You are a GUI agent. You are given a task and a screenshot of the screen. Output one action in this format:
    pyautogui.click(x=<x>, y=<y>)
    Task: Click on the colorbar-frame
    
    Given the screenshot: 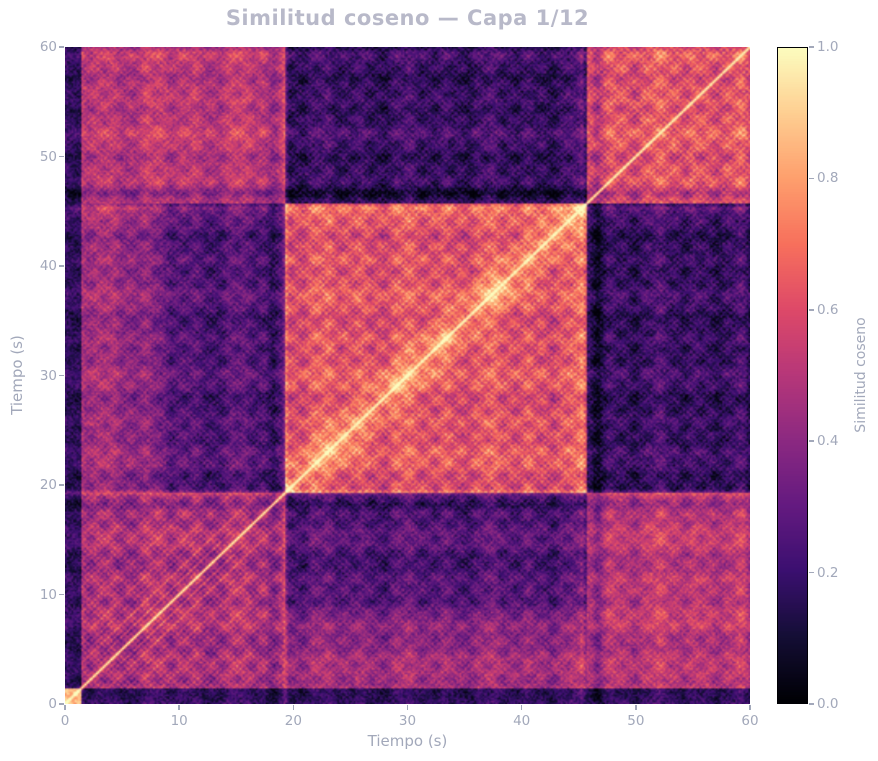 What is the action you would take?
    pyautogui.click(x=792, y=375)
    